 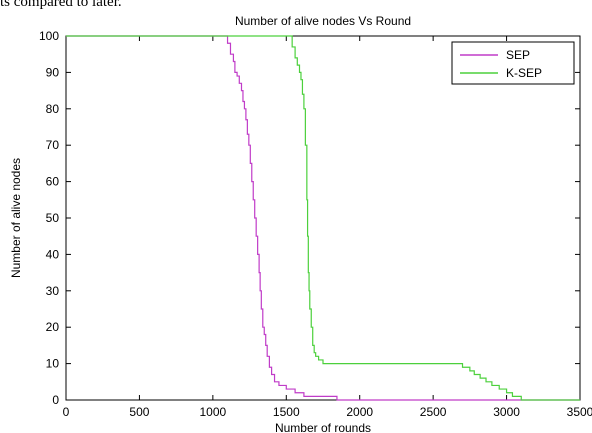 I want to click on x-tick-label: 500, so click(x=139, y=412).